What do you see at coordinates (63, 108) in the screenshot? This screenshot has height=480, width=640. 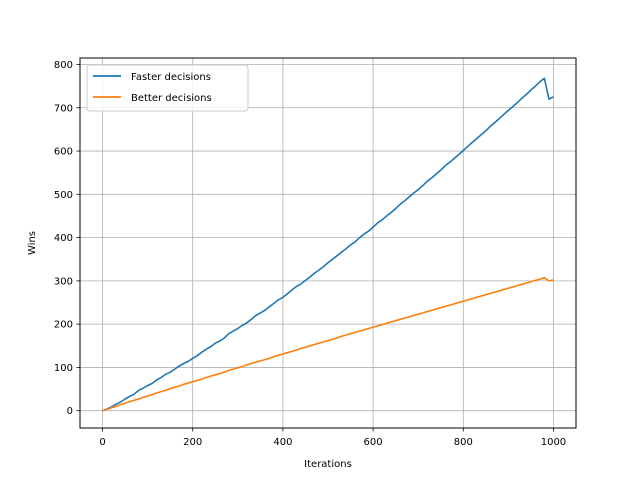 I see `y-tick-label: 700` at bounding box center [63, 108].